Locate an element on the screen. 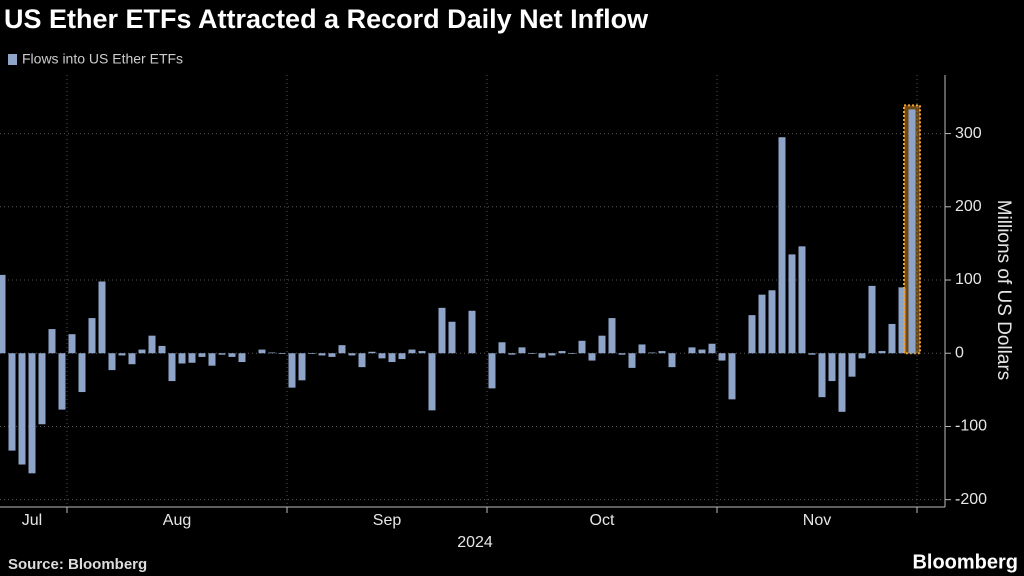  y-tick-label: 0 is located at coordinates (959, 352).